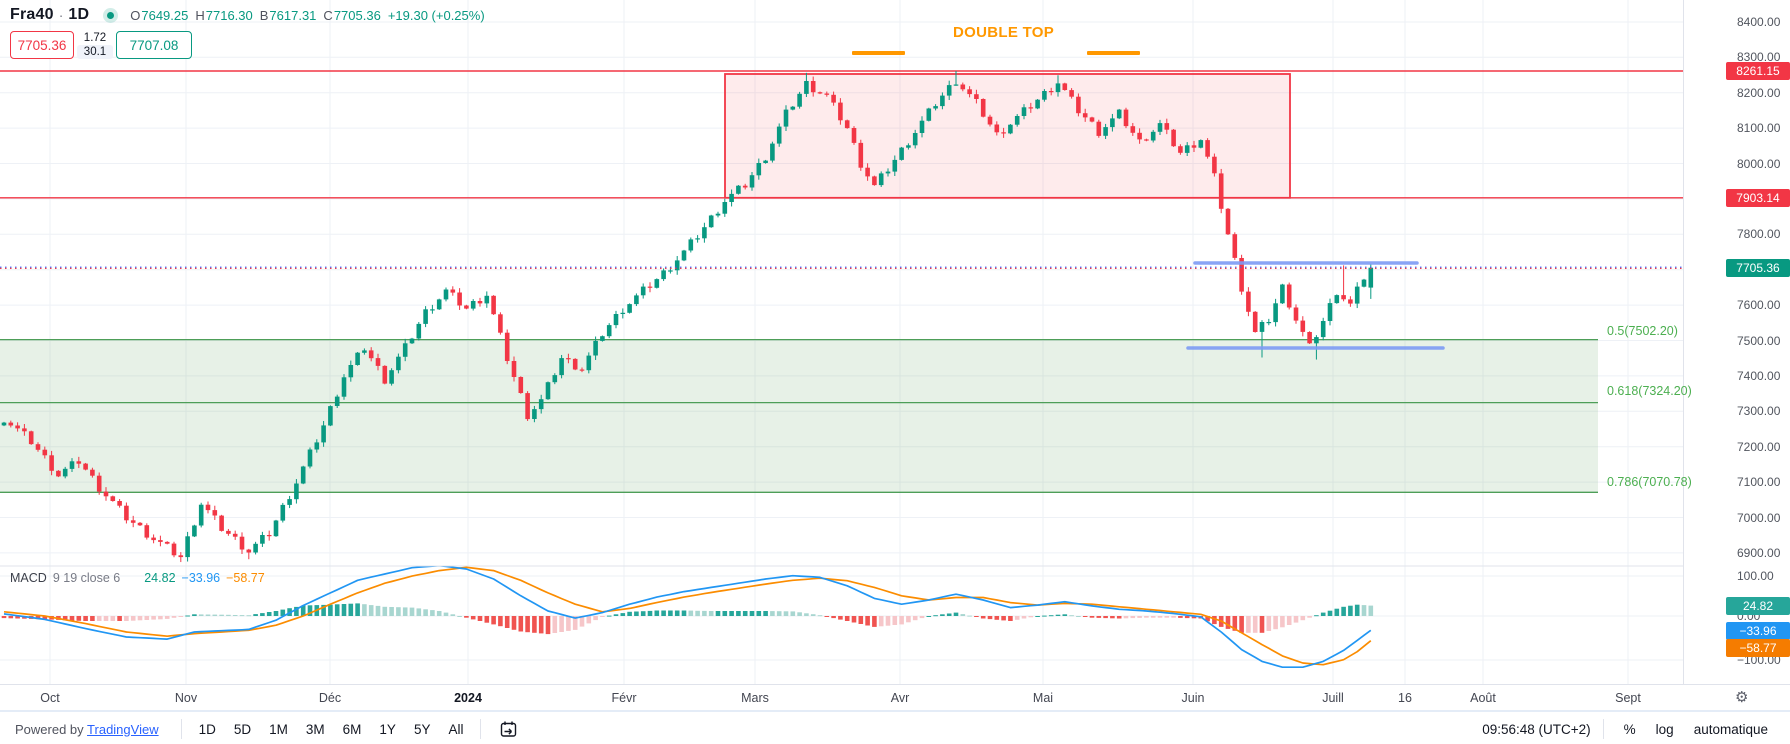 This screenshot has width=1790, height=744. I want to click on buy-ask-button: 7707.08, so click(154, 45).